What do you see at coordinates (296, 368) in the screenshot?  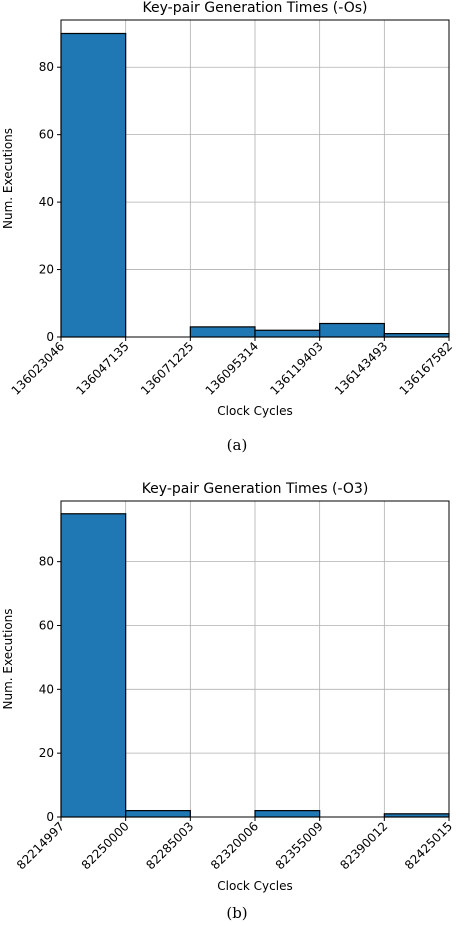 I see `x-tick-label: 136119403` at bounding box center [296, 368].